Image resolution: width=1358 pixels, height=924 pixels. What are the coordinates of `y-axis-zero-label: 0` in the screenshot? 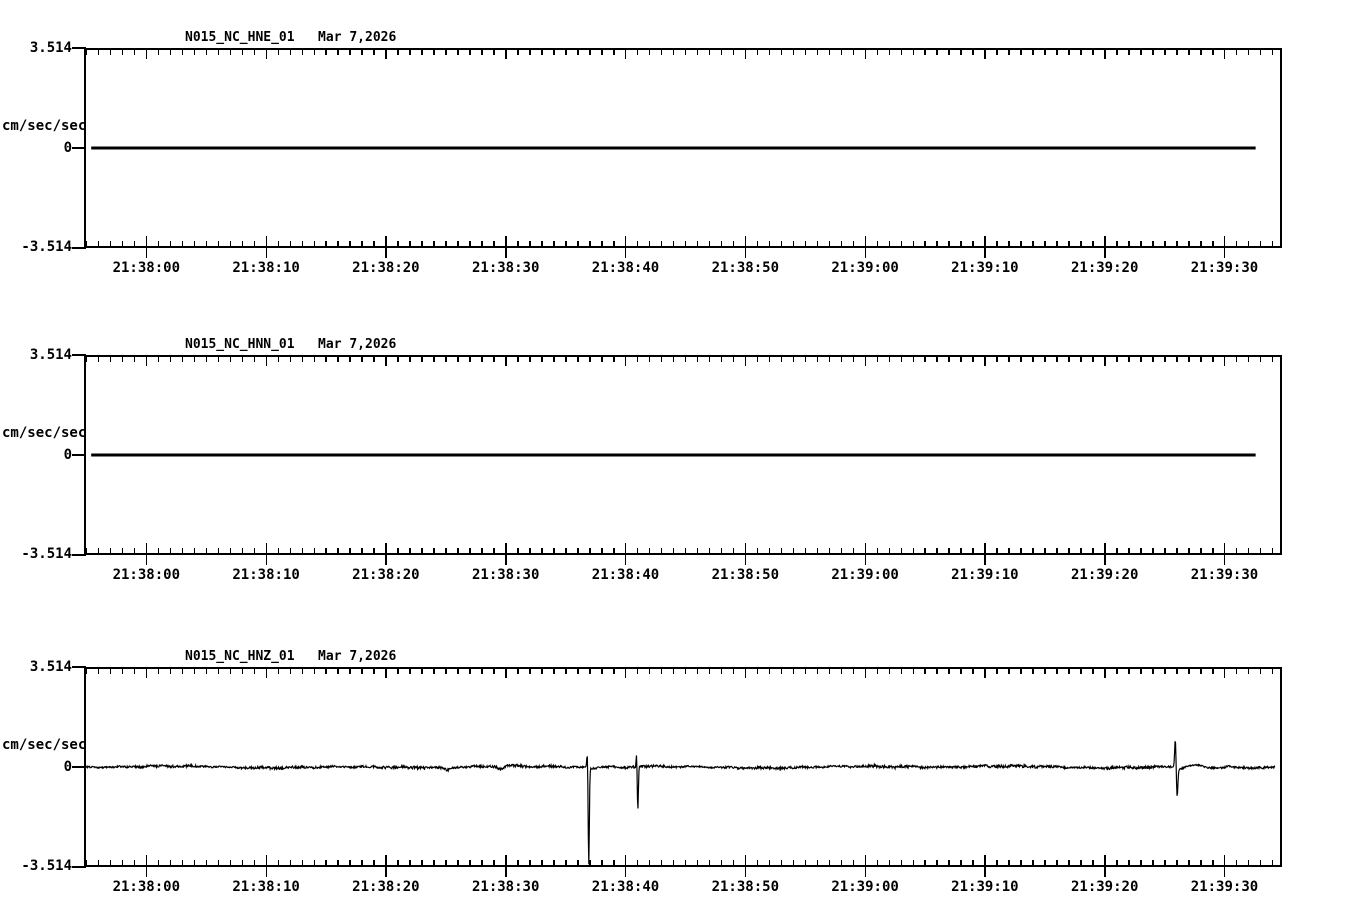 It's located at (67, 455).